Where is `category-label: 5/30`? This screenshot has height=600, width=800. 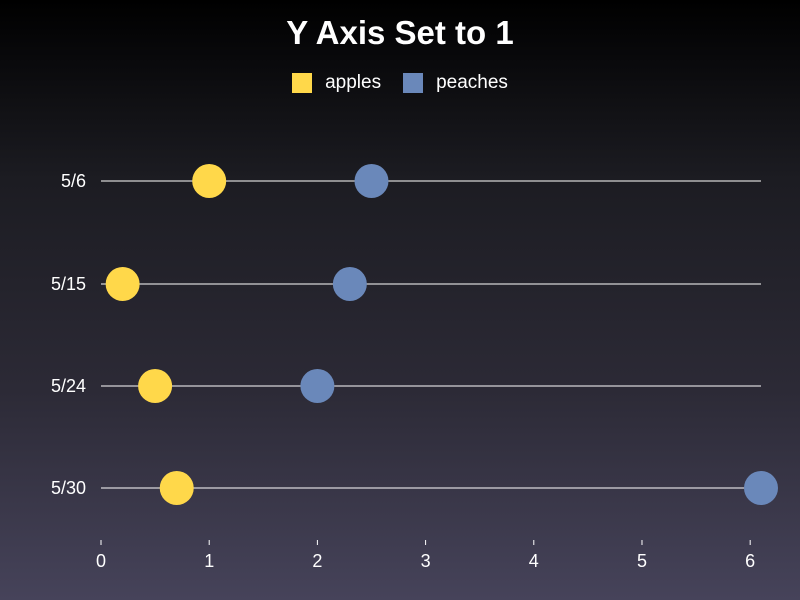 category-label: 5/30 is located at coordinates (68, 488).